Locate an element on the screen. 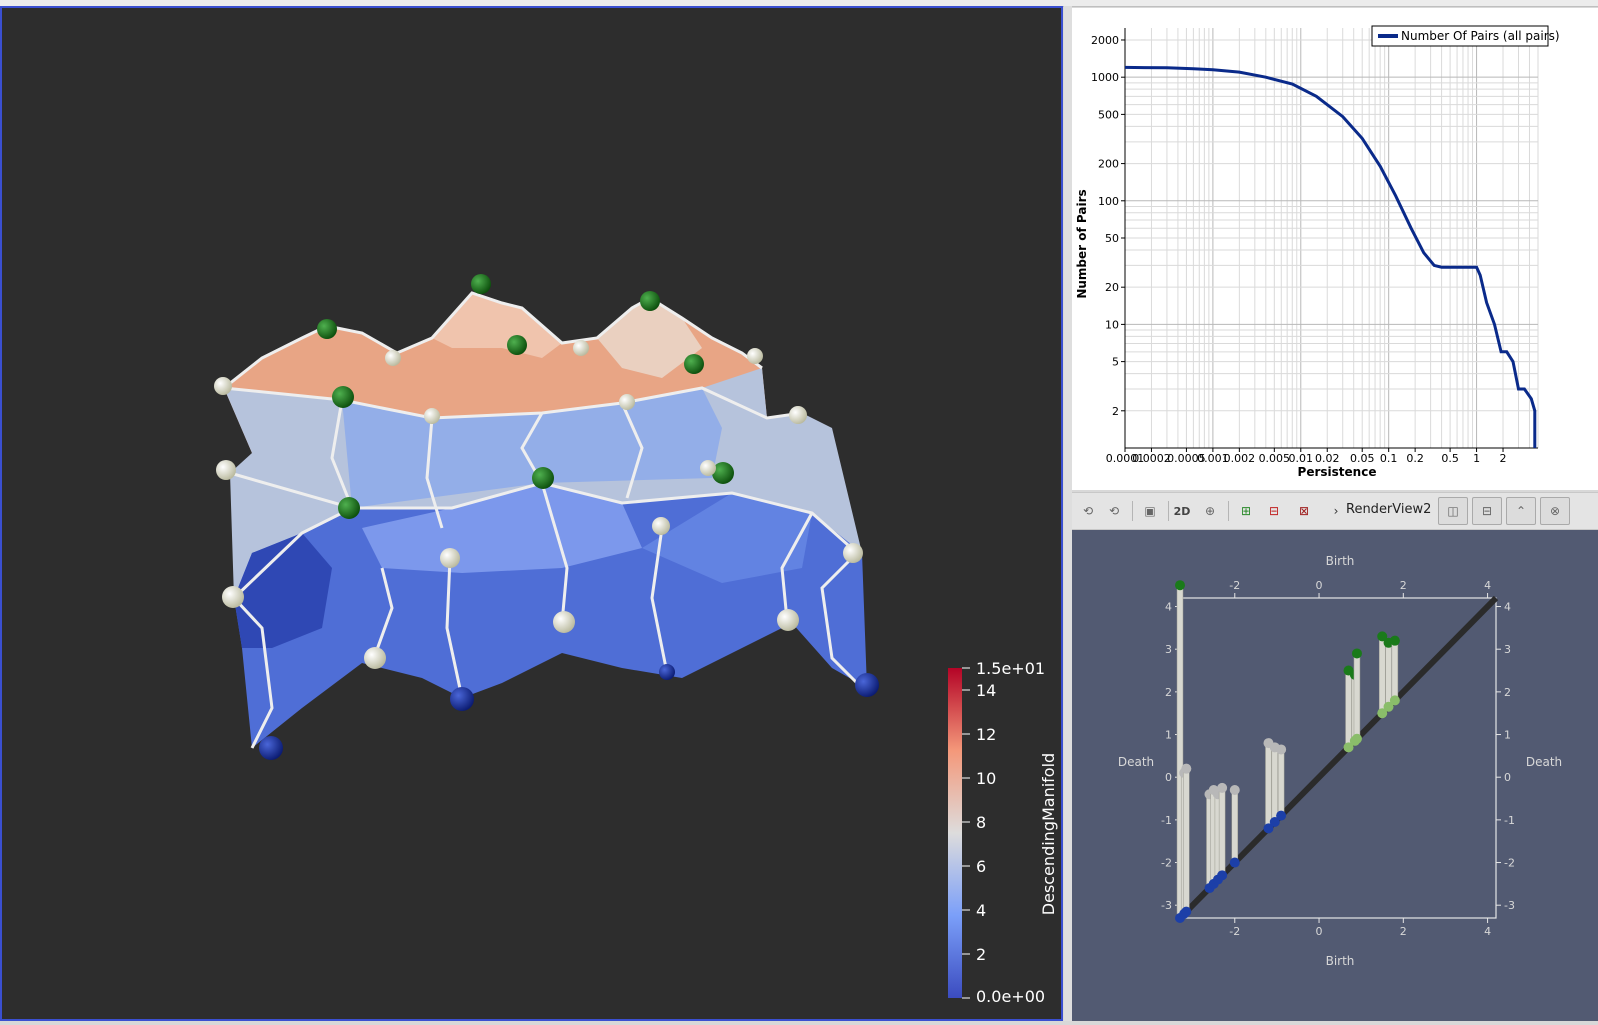 Image resolution: width=1598 pixels, height=1025 pixels. x-tick-label: 0.002 is located at coordinates (1240, 458).